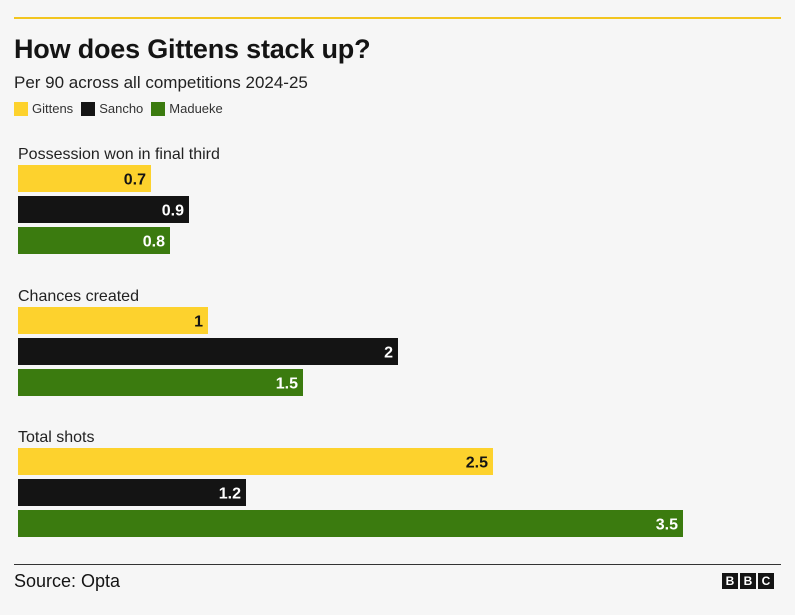 This screenshot has height=615, width=795. What do you see at coordinates (53, 108) in the screenshot?
I see `legend-label: Gittens` at bounding box center [53, 108].